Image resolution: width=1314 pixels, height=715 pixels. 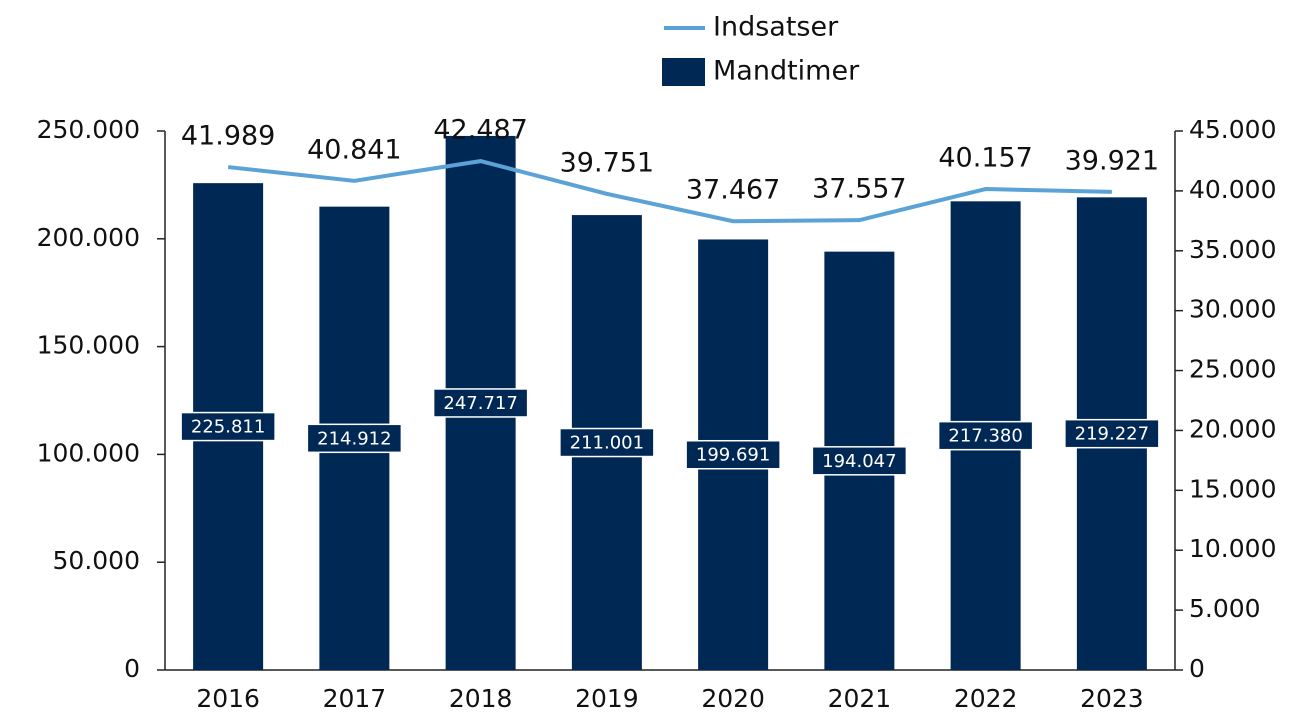 What do you see at coordinates (786, 71) in the screenshot?
I see `legend-label: Mandtimer` at bounding box center [786, 71].